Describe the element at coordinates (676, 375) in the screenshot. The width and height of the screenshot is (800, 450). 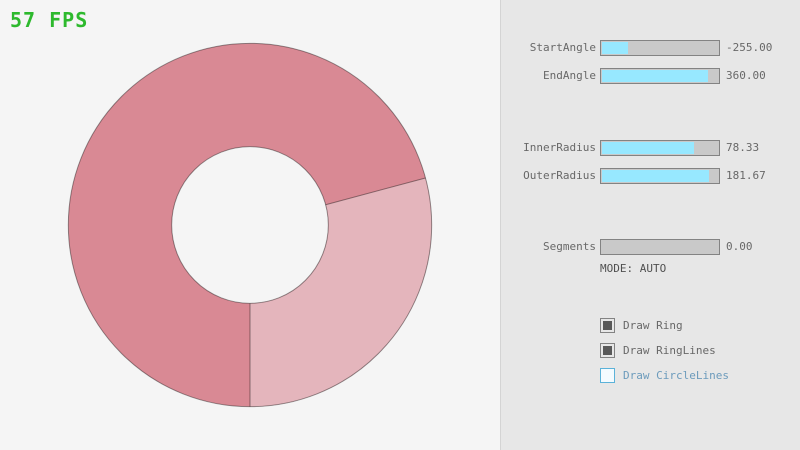
I see `checkbox-draw-circlelines-label: Draw CircleLines` at that location.